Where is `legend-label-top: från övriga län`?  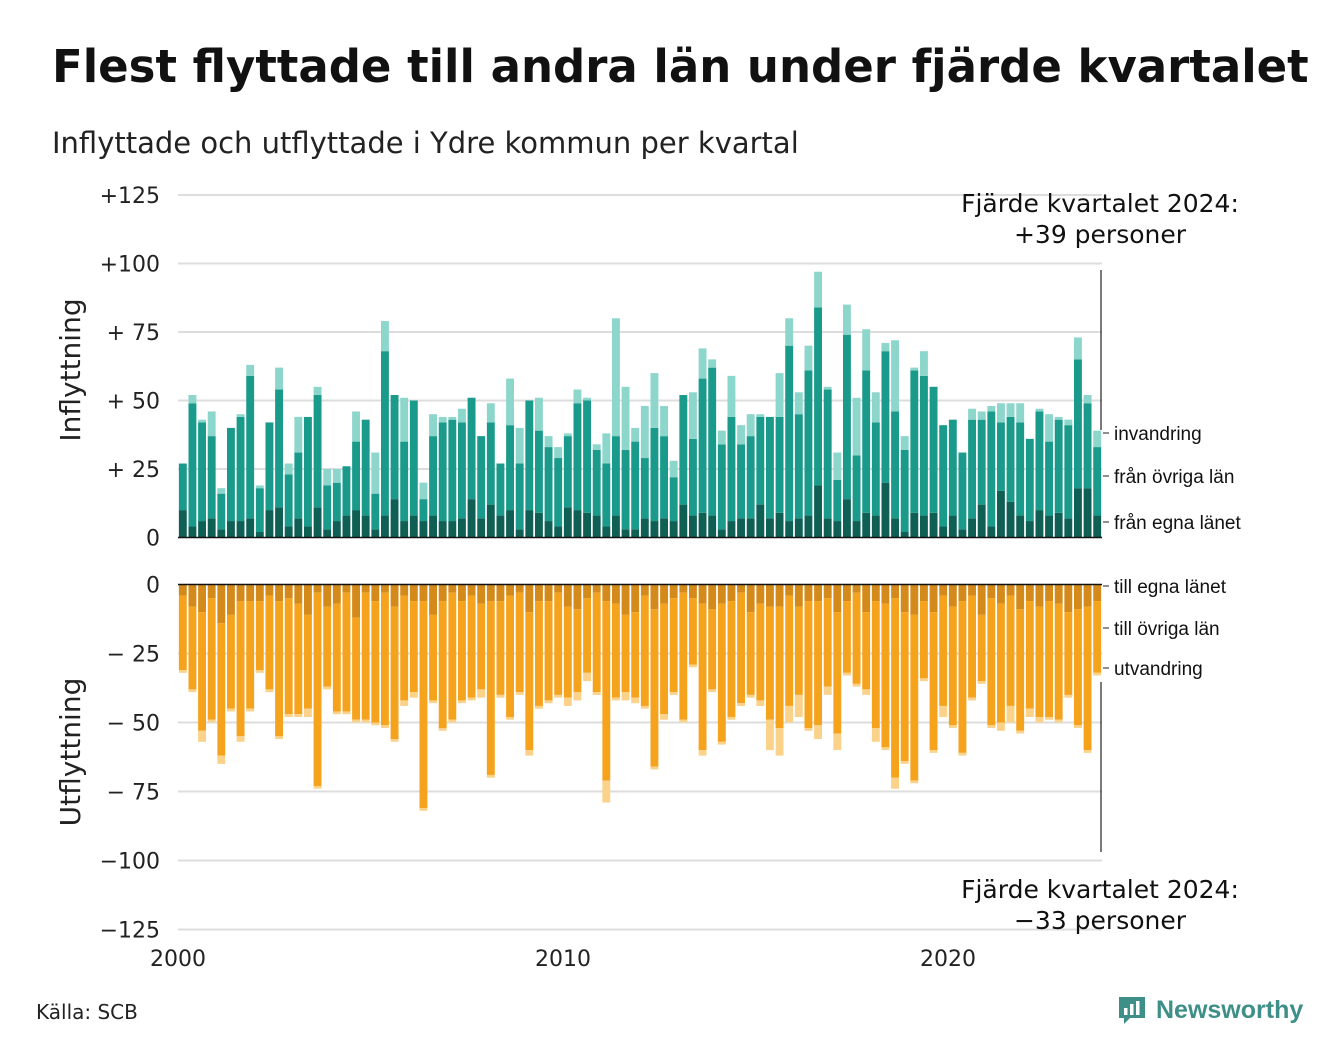
legend-label-top: från övriga län is located at coordinates (1174, 477).